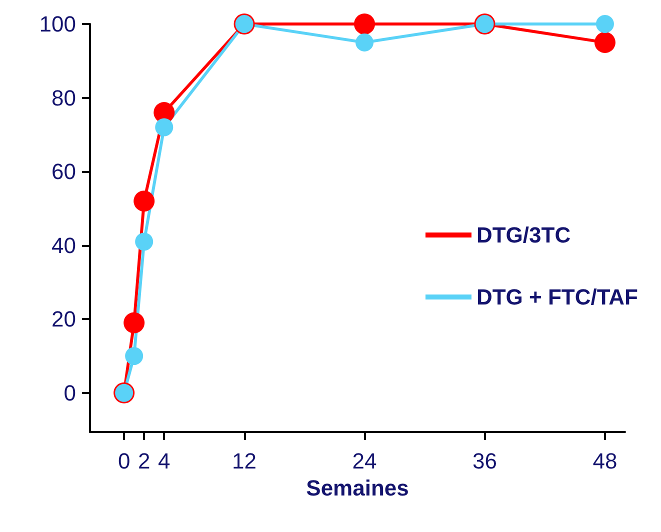  Describe the element at coordinates (64, 319) in the screenshot. I see `y-tick-label: 20` at that location.